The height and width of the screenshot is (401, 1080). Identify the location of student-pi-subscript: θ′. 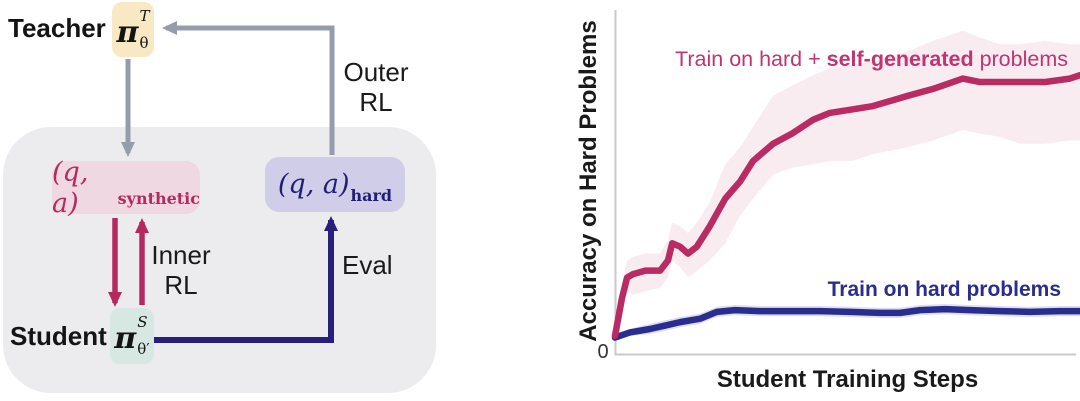
(143, 349).